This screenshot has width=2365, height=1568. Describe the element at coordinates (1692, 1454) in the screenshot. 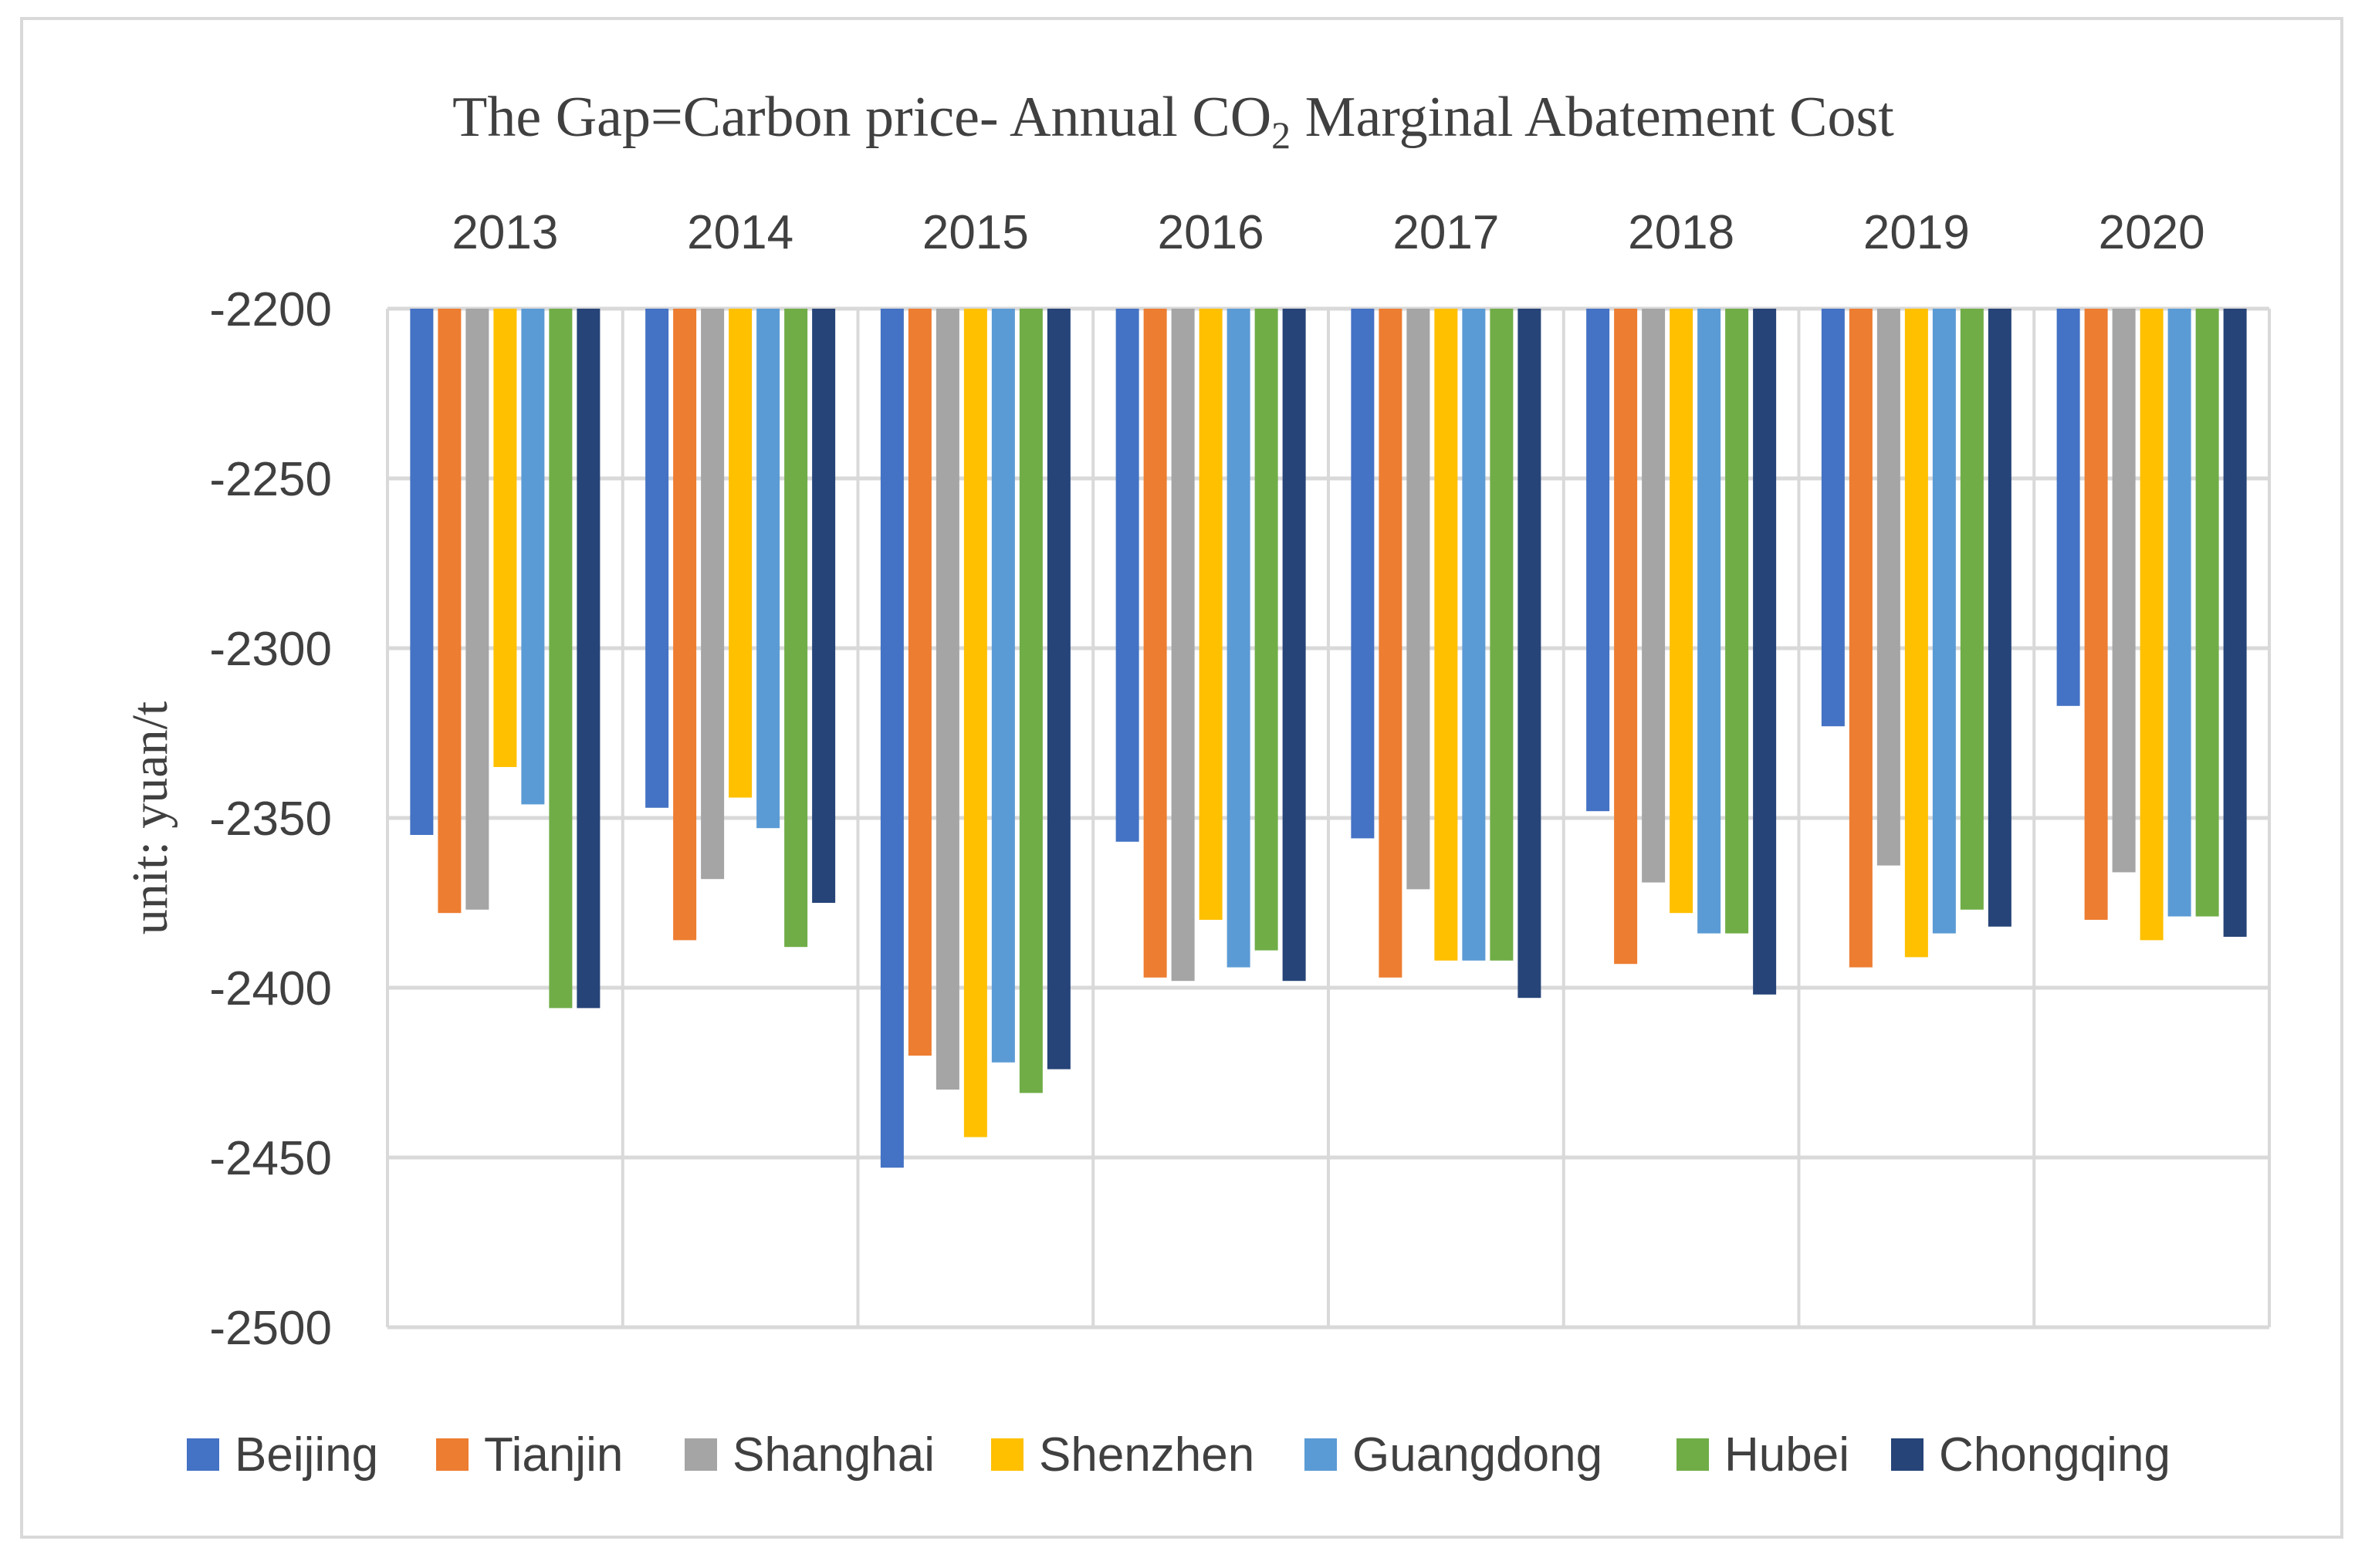

I see `legend-swatch-hubei` at that location.